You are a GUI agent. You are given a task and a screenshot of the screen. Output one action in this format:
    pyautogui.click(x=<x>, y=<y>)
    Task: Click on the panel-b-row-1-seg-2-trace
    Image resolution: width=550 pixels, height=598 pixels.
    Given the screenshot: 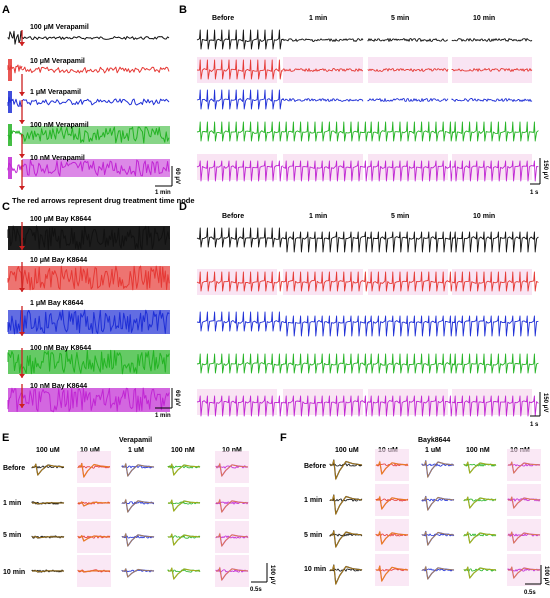 What is the action you would take?
    pyautogui.click(x=323, y=40)
    